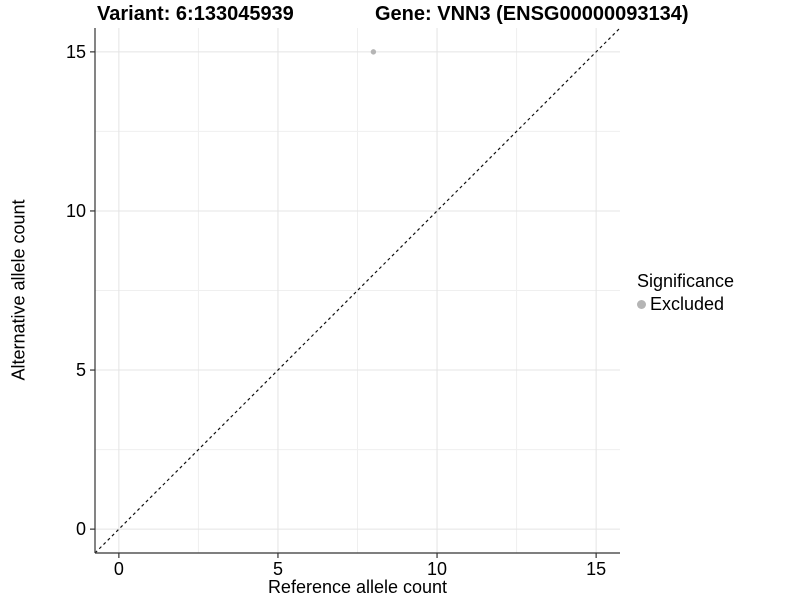 This screenshot has height=600, width=800. What do you see at coordinates (686, 281) in the screenshot?
I see `legend-title: Significance` at bounding box center [686, 281].